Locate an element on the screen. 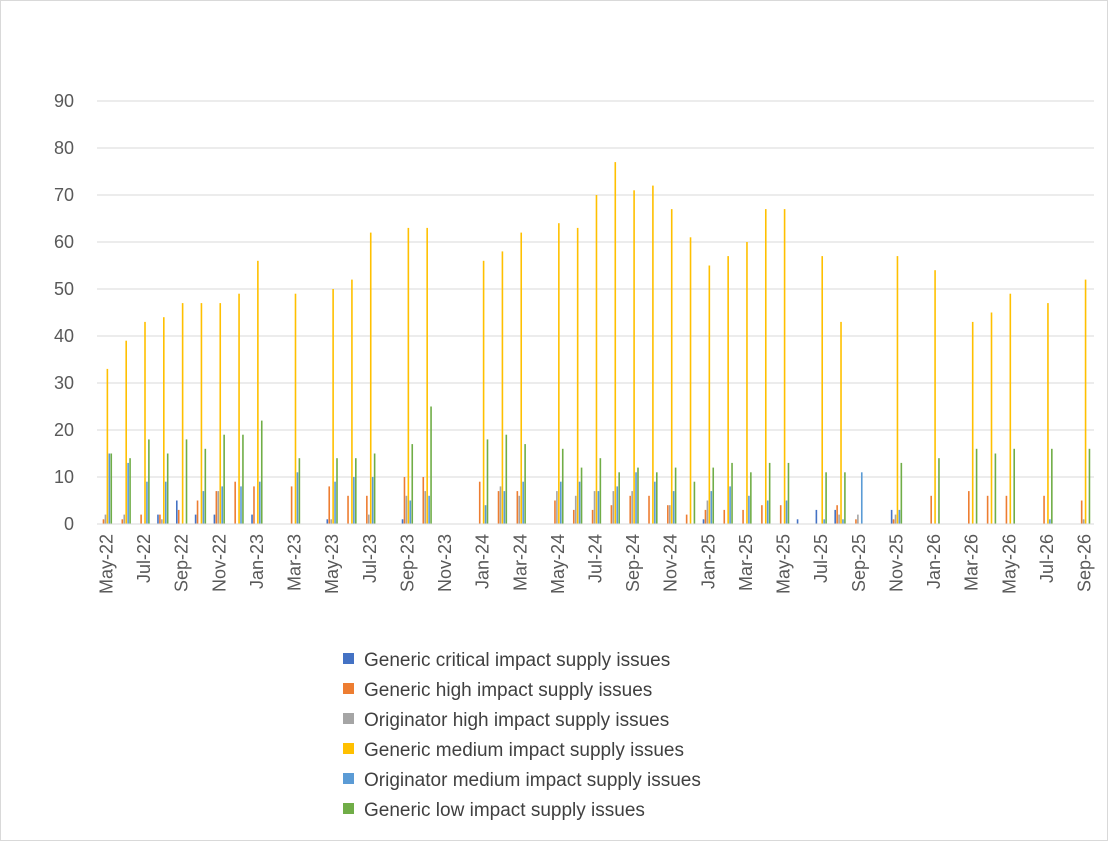 This screenshot has width=1108, height=841. legend-label: Generic critical impact supply issues is located at coordinates (517, 660).